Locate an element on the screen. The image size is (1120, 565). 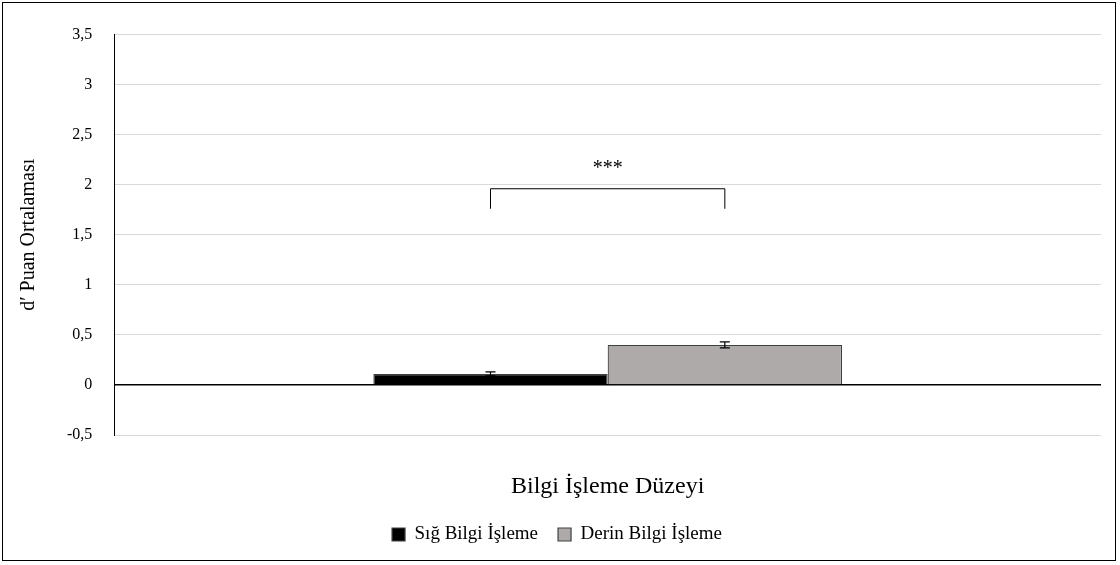
y-tick-label: 0,5 is located at coordinates (82, 334).